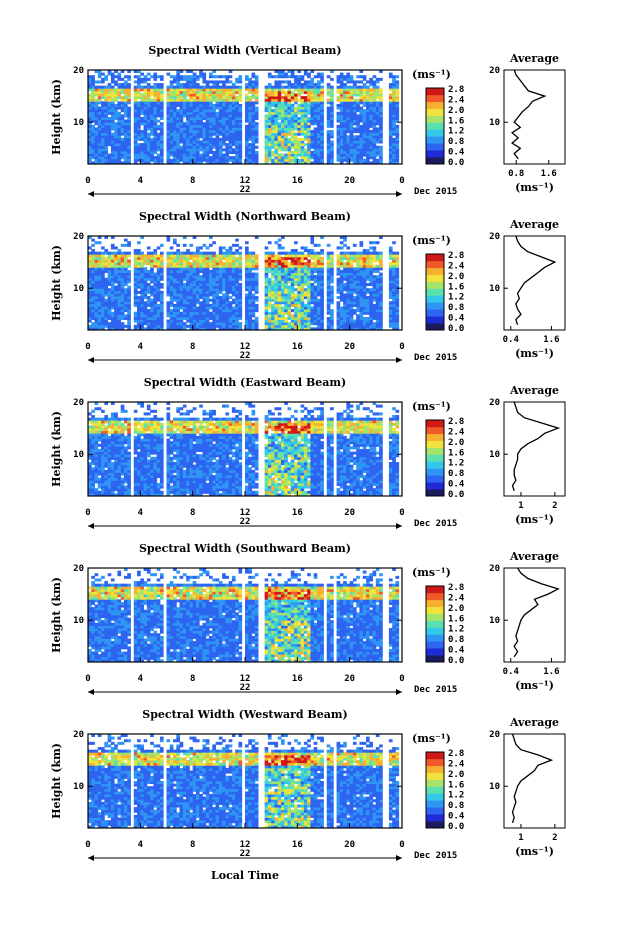 This screenshot has width=622, height=929. What do you see at coordinates (244, 50) in the screenshot?
I see `panel-title: Spectral Width (Vertical Beam)` at bounding box center [244, 50].